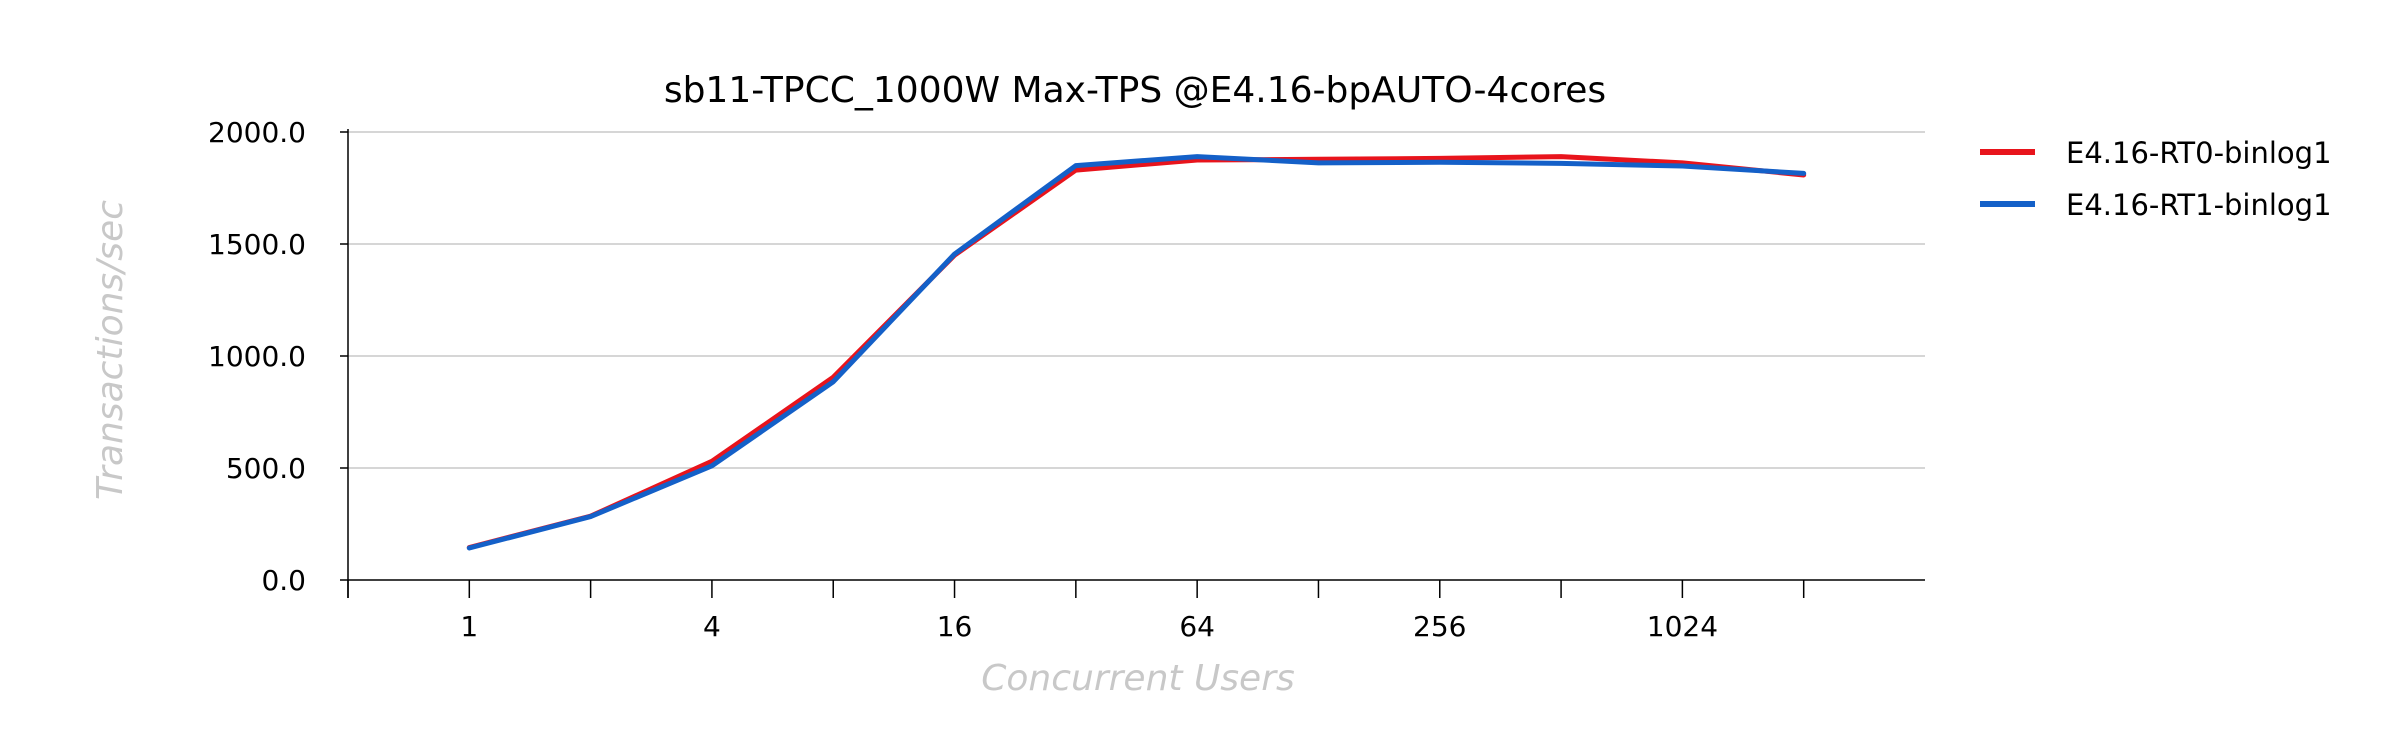  What do you see at coordinates (955, 626) in the screenshot?
I see `x-tick-label: 16` at bounding box center [955, 626].